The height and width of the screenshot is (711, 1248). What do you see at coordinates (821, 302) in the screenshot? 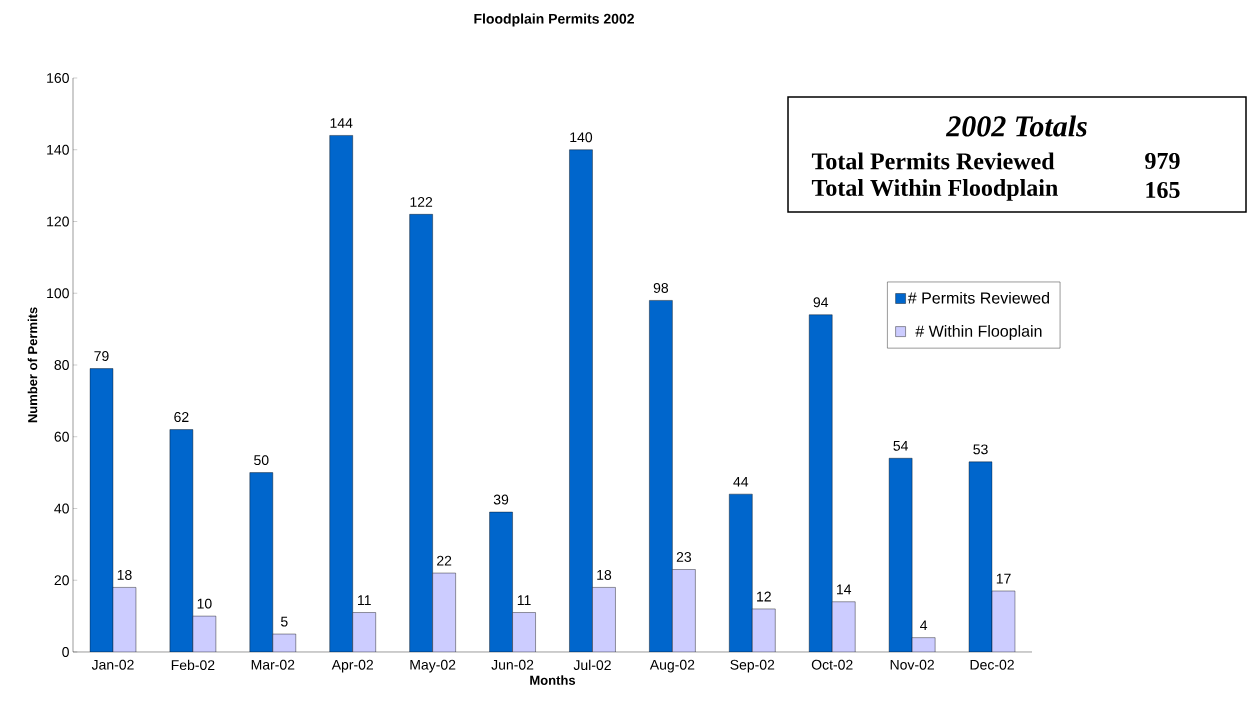
I see `data-label: 94` at bounding box center [821, 302].